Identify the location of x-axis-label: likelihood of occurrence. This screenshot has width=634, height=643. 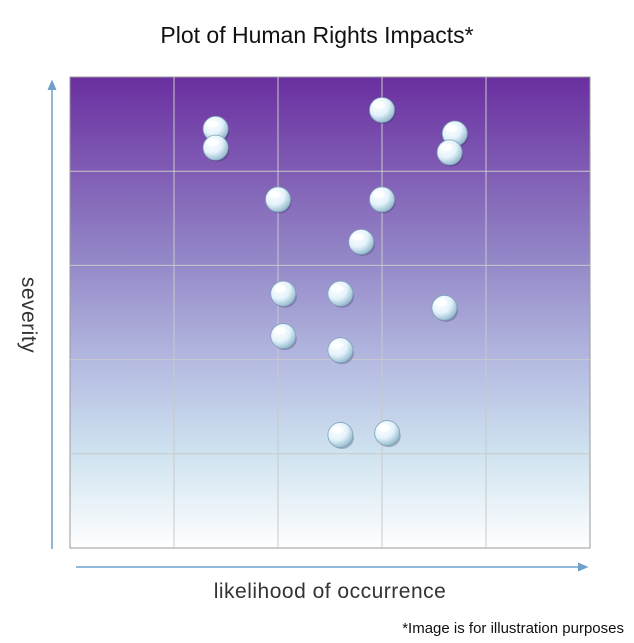
(330, 591).